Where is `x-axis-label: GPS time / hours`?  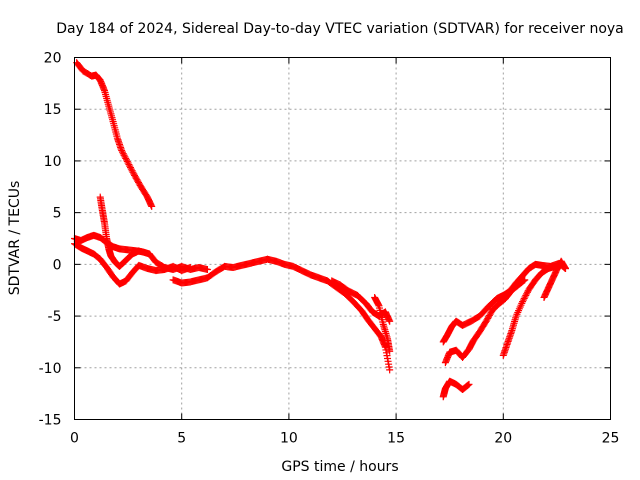 x-axis-label: GPS time / hours is located at coordinates (339, 467).